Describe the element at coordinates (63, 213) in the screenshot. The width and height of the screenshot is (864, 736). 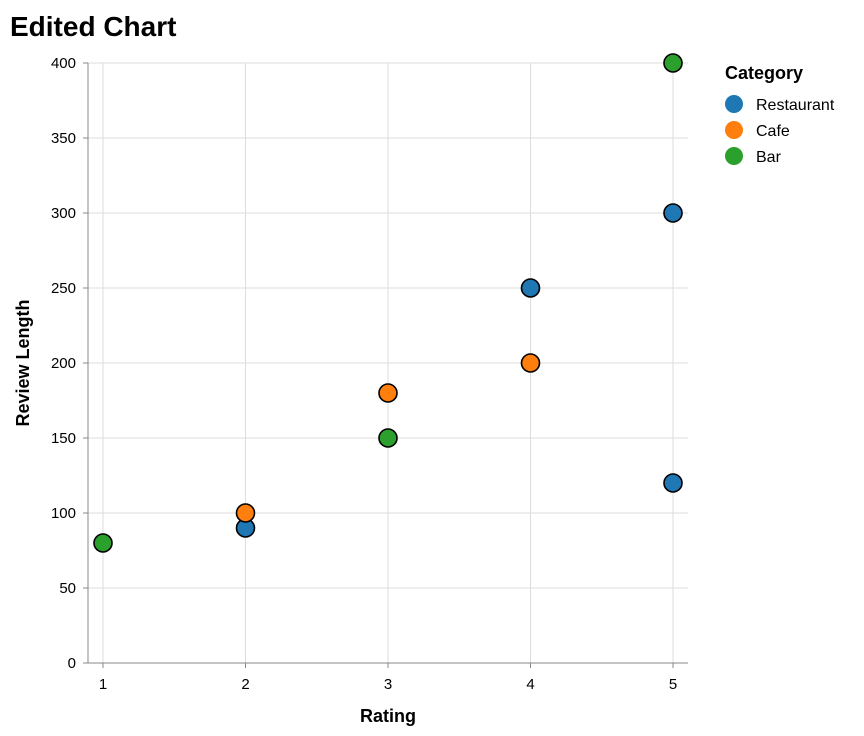
I see `y-tick-label: 300` at that location.